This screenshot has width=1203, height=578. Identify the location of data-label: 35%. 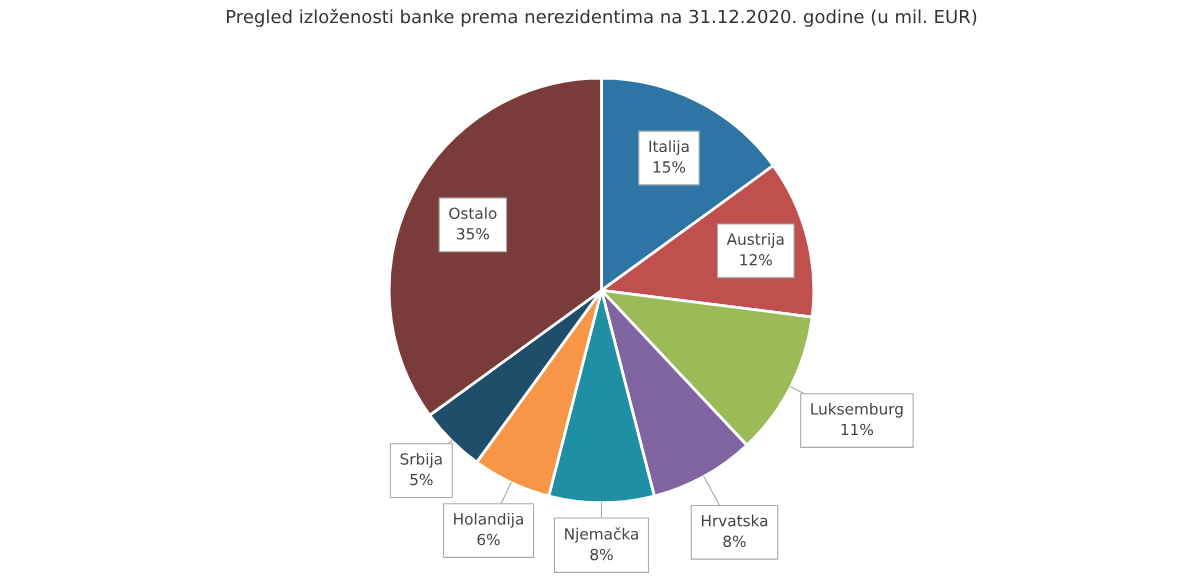
(473, 234).